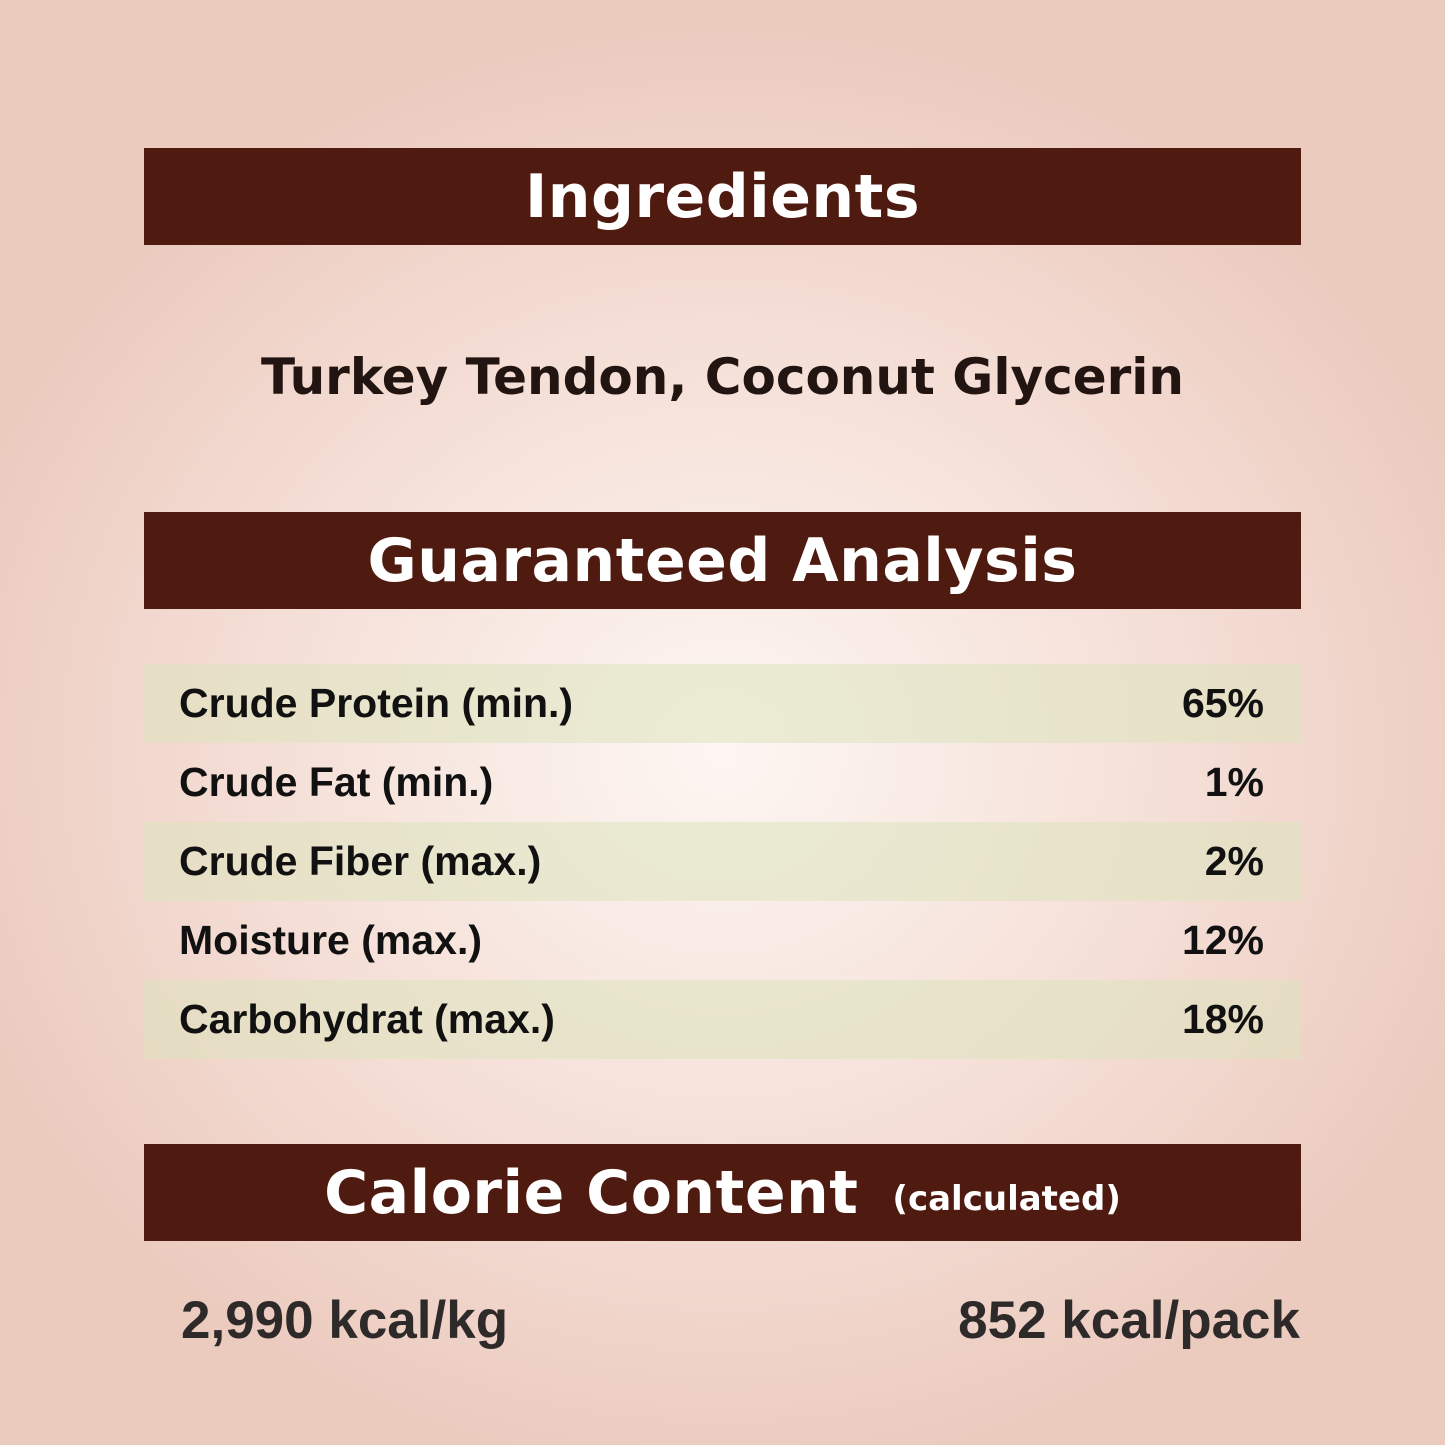 The height and width of the screenshot is (1445, 1445). I want to click on analysis-row: Moisture (max.) 12%, so click(722, 940).